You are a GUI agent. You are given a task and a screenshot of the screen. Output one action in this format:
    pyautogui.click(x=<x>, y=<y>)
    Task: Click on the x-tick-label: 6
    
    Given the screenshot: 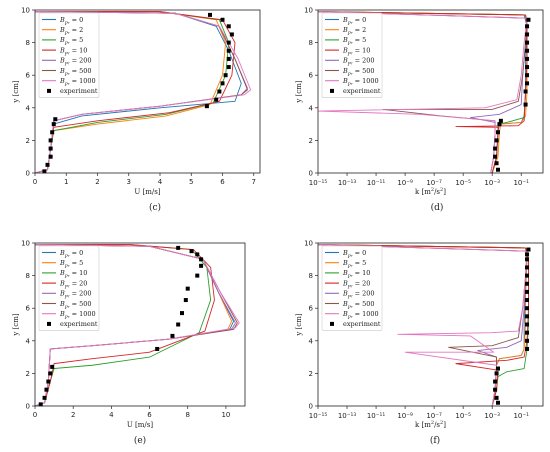 What is the action you would take?
    pyautogui.click(x=149, y=415)
    